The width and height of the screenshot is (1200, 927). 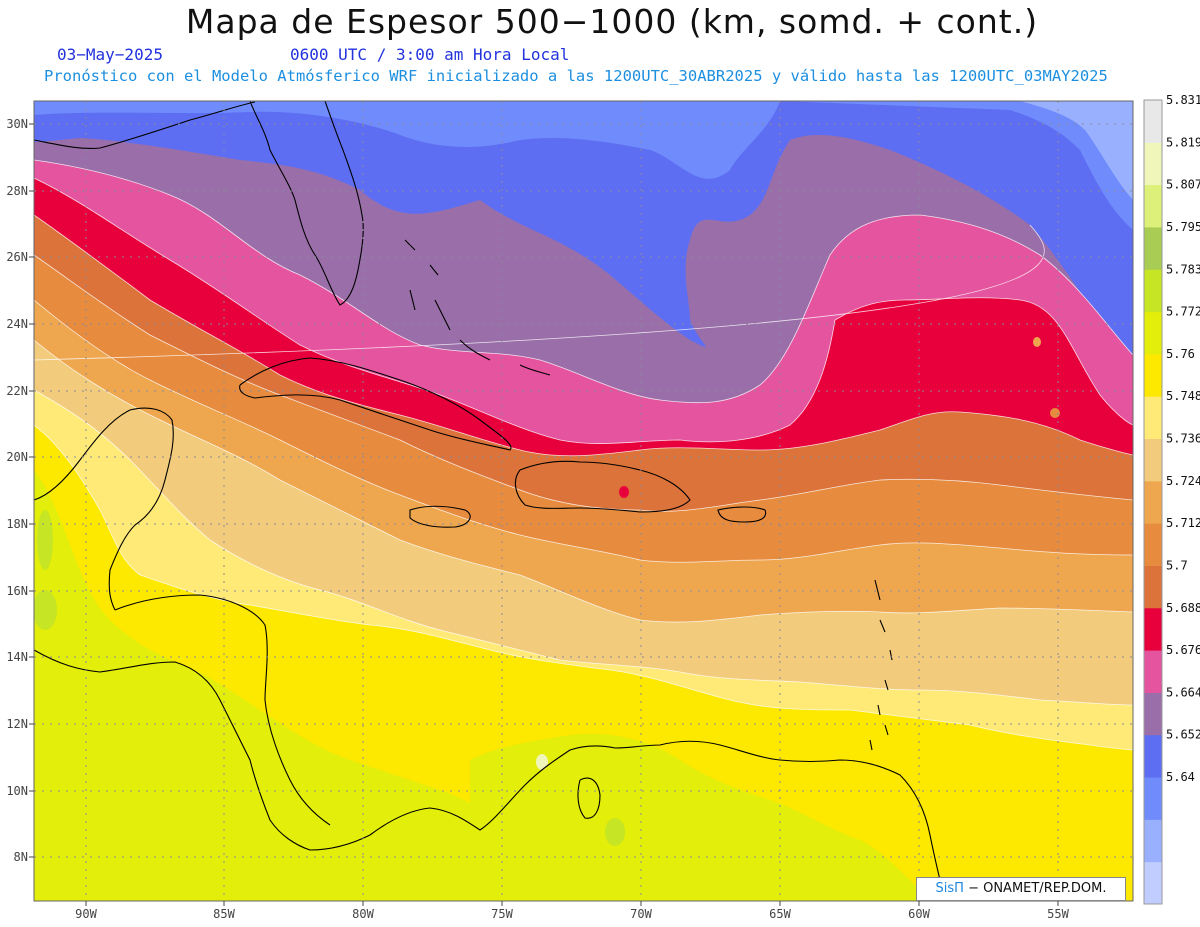 I want to click on lat-tick-label: 8N, so click(x=21, y=857).